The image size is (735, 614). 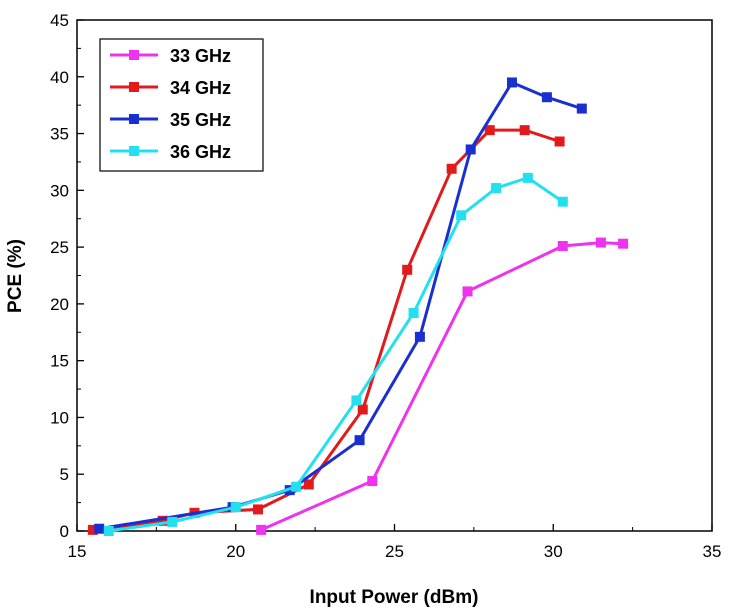 I want to click on x-tick-labels: 15 20 25 30 35, so click(x=395, y=551).